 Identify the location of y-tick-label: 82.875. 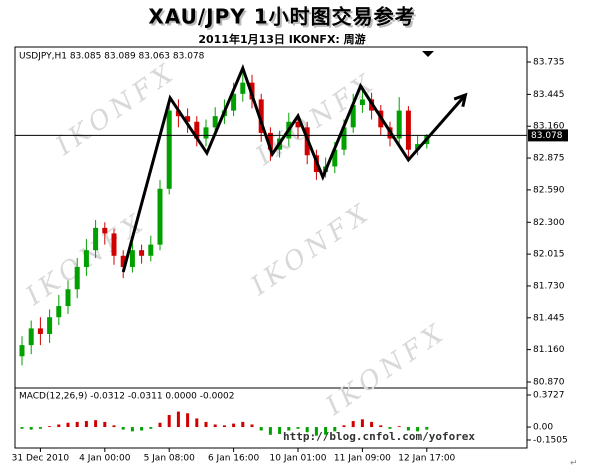
(549, 159).